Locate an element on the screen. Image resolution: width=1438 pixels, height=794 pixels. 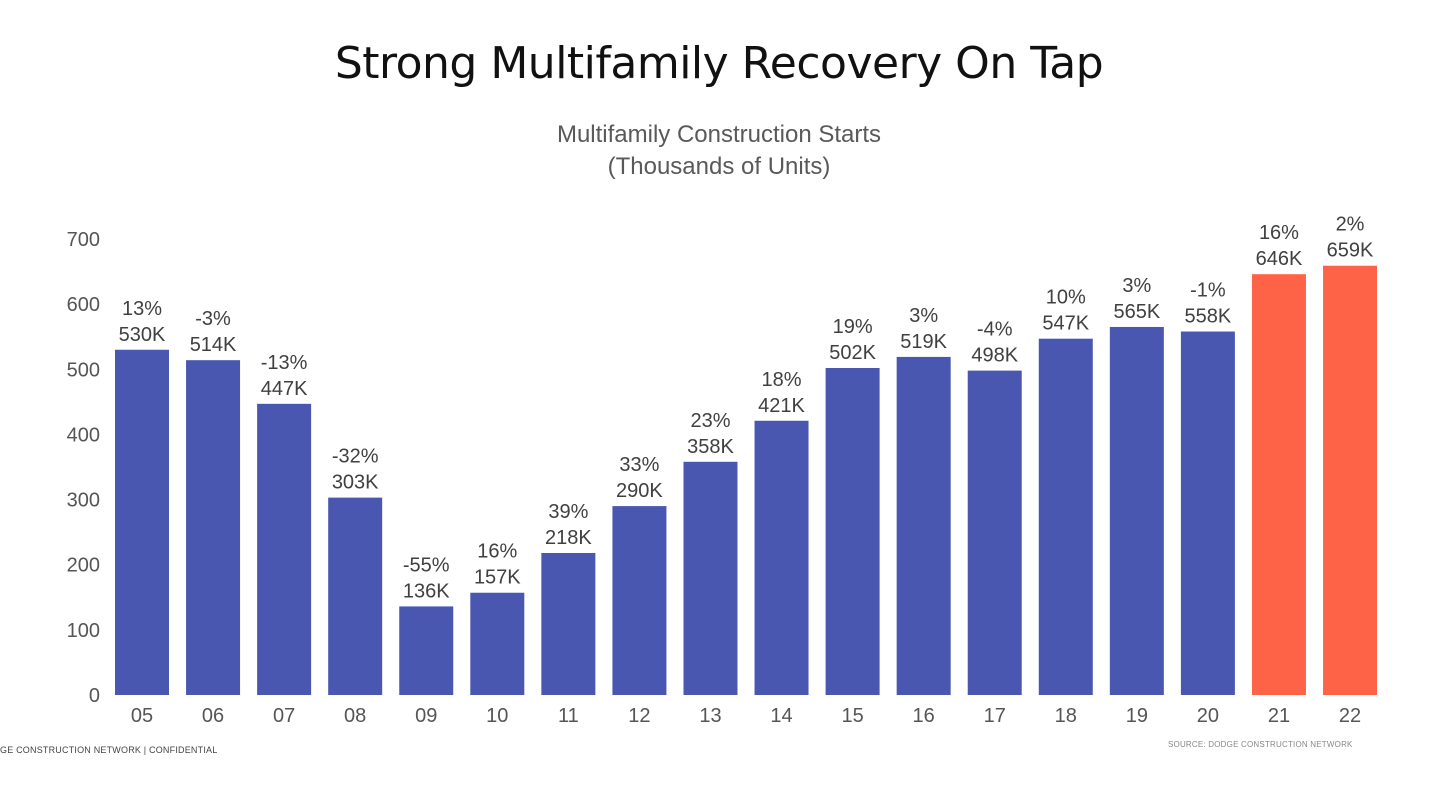
value-label: 565K is located at coordinates (1136, 312).